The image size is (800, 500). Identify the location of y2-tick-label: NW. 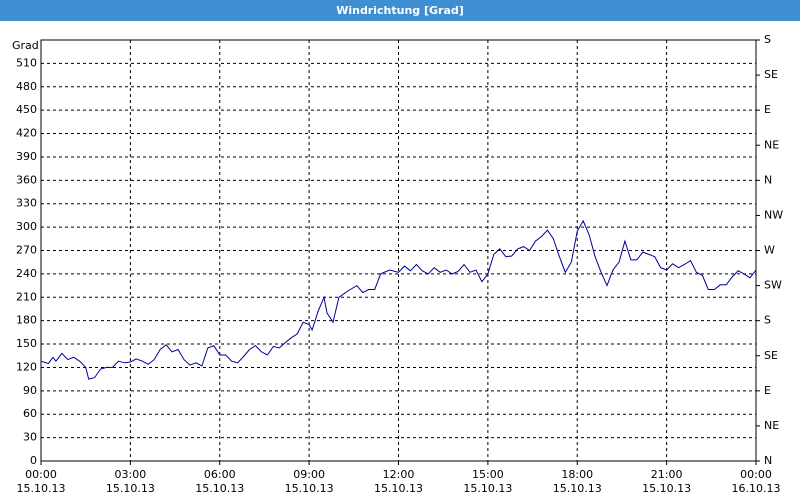
(773, 214).